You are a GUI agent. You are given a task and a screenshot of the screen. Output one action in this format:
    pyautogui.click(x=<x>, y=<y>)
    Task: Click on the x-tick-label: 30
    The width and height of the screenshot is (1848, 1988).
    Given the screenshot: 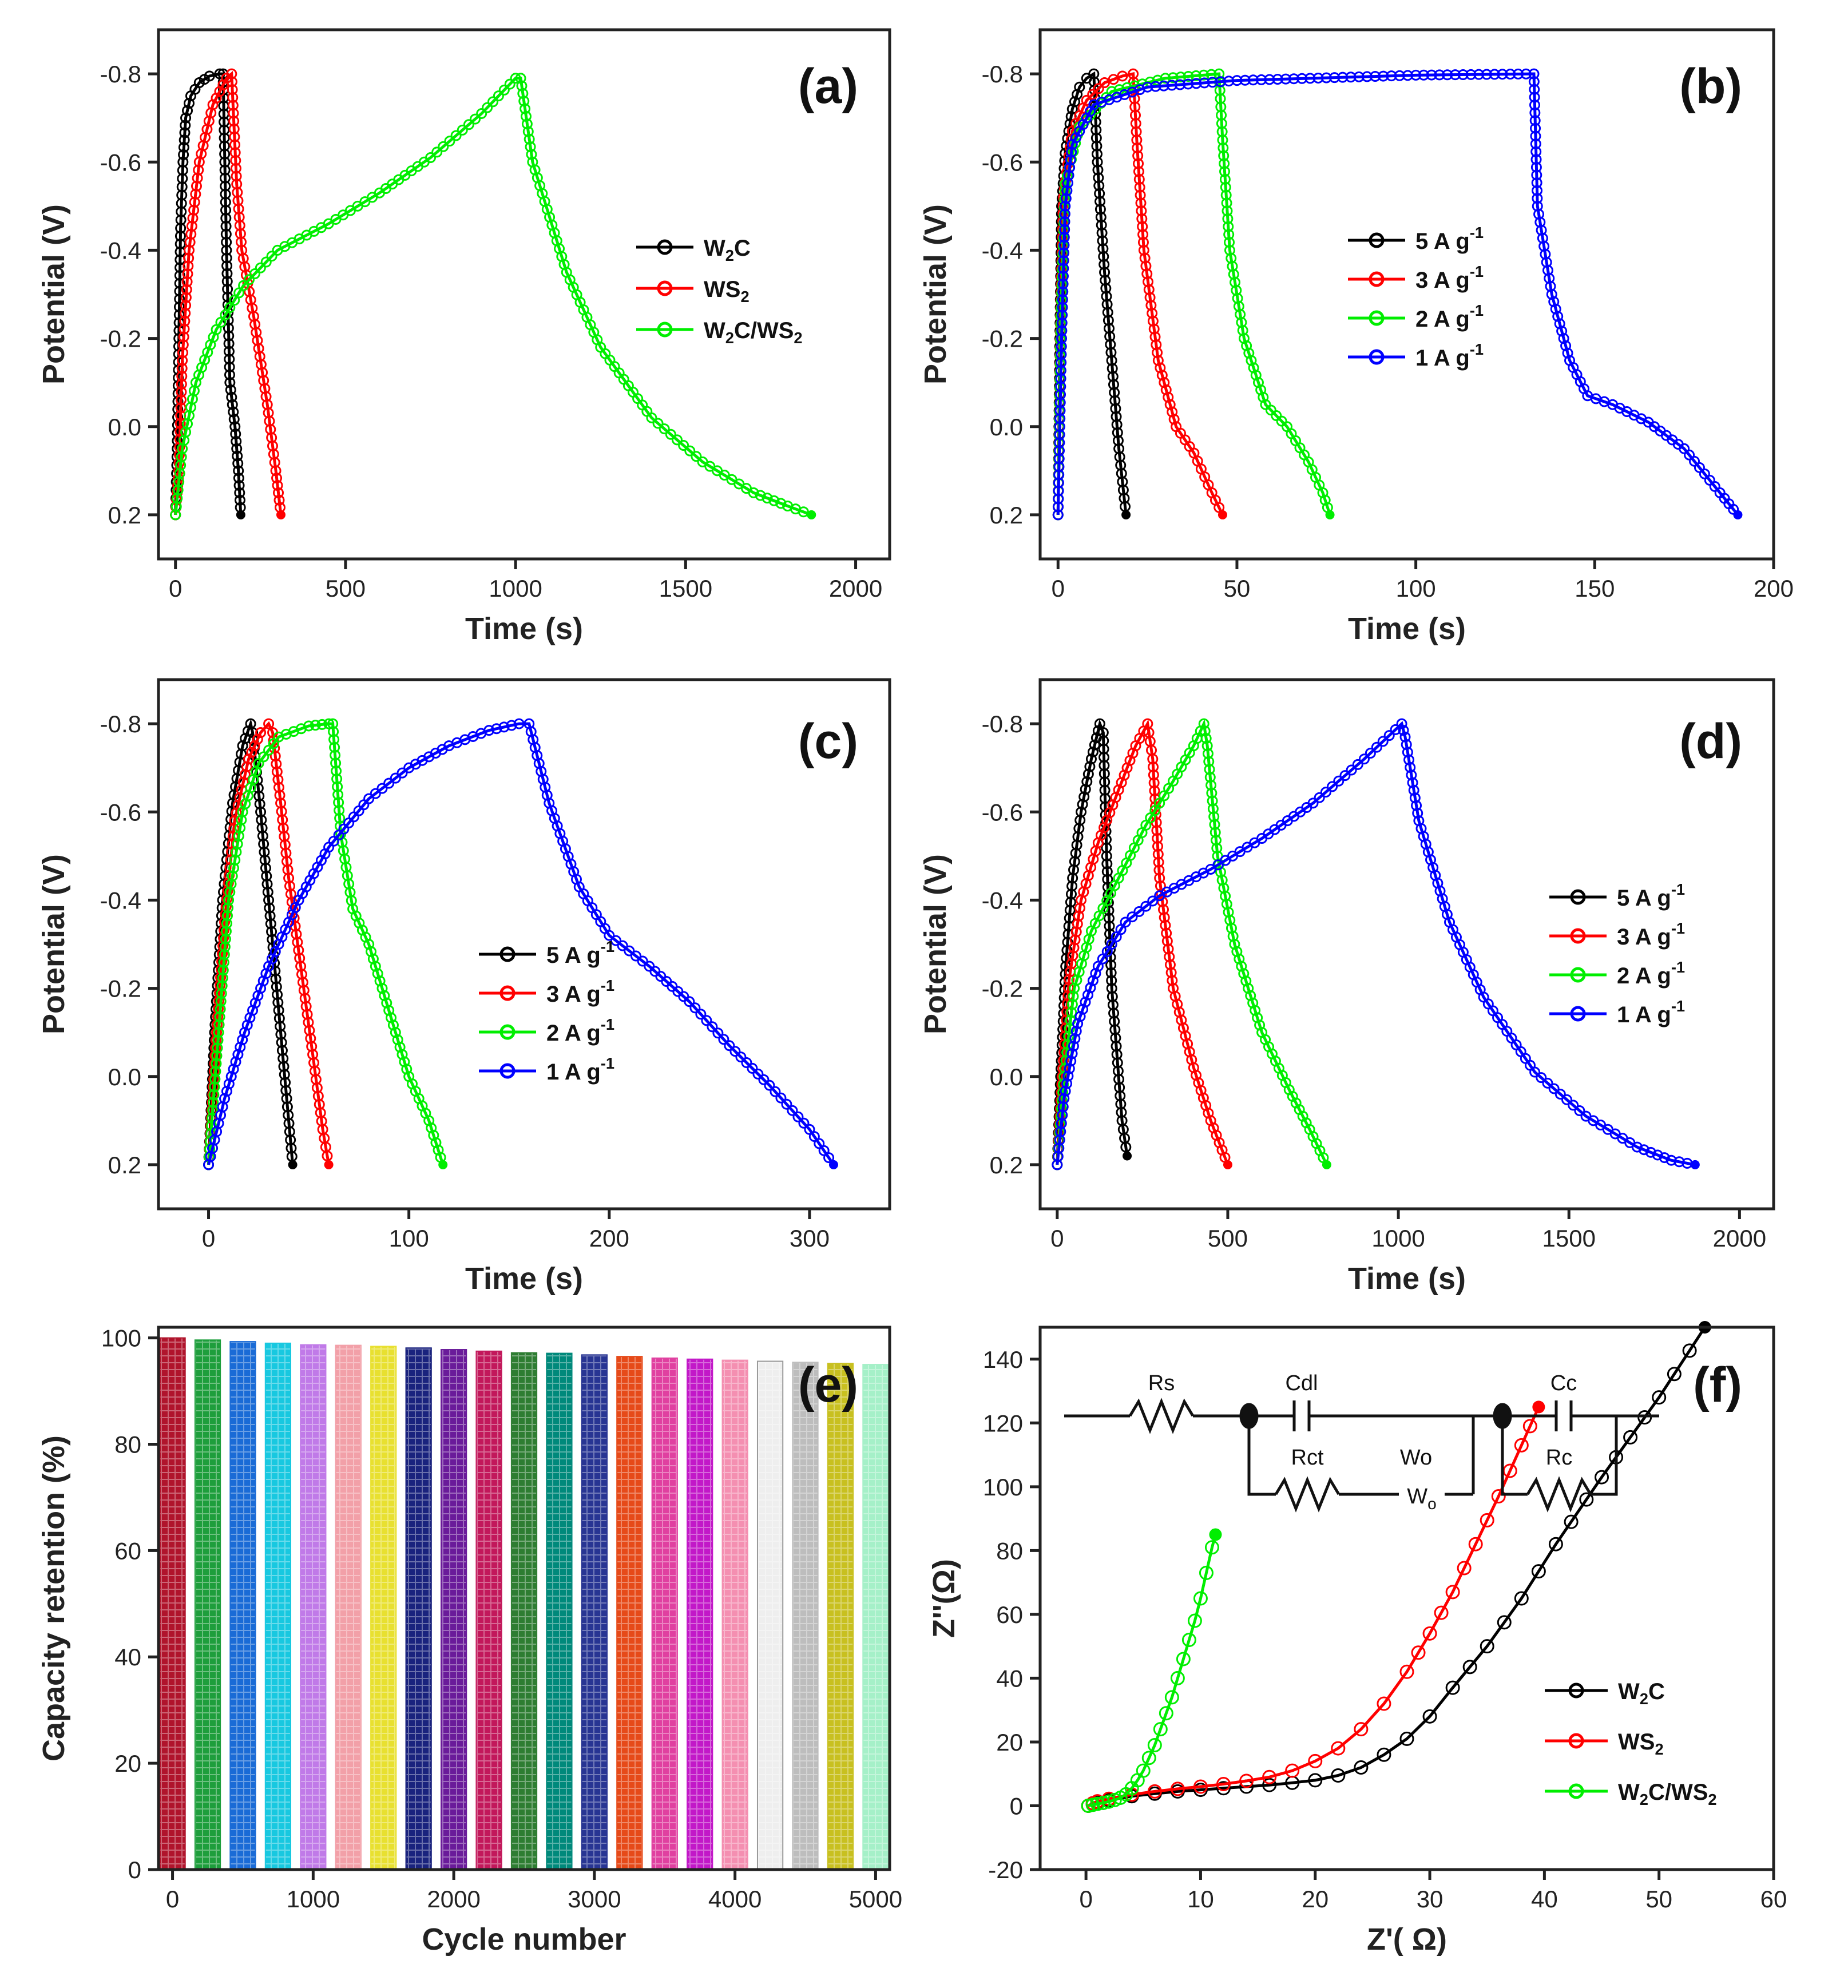 What is the action you would take?
    pyautogui.click(x=1430, y=1899)
    